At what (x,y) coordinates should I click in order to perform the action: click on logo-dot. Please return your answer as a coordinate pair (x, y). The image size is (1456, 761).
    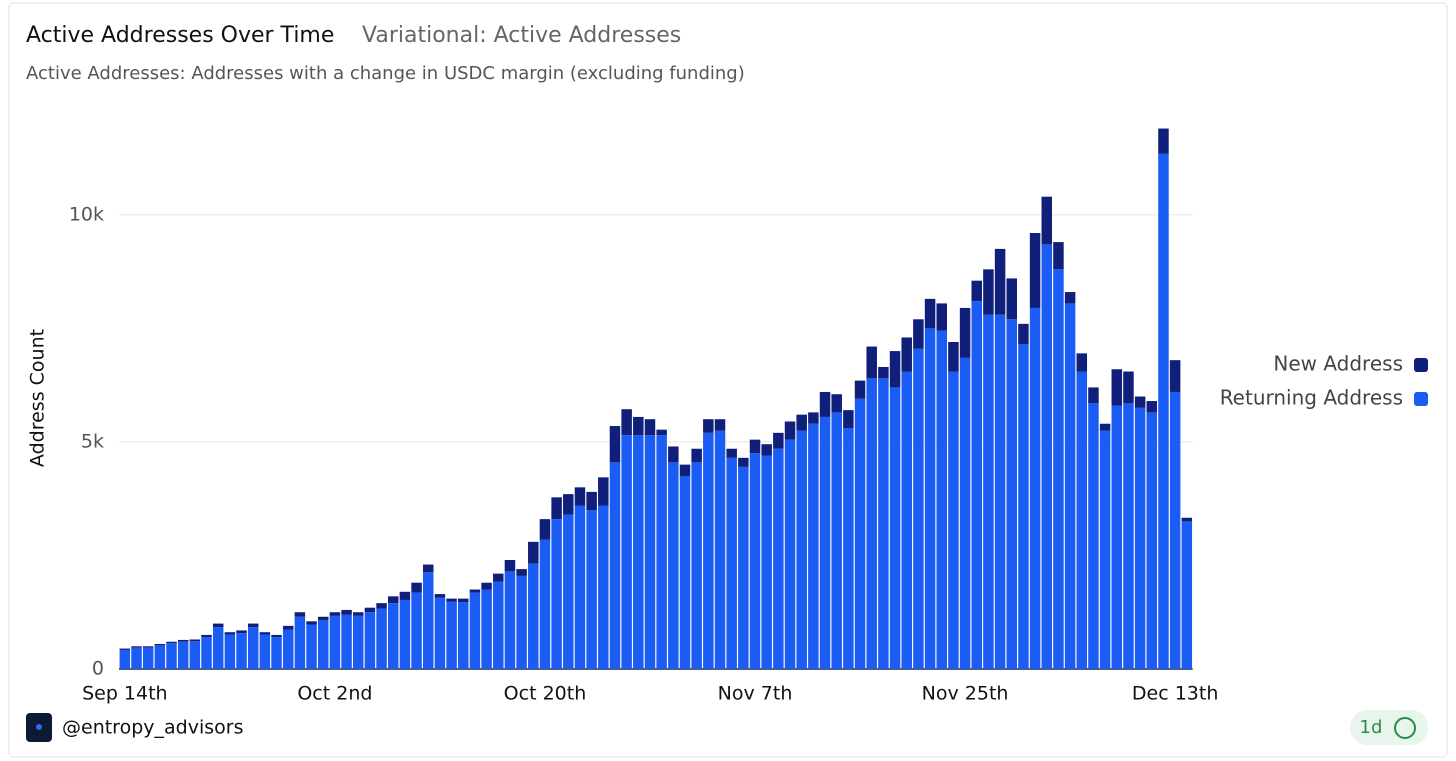
    Looking at the image, I should click on (39, 727).